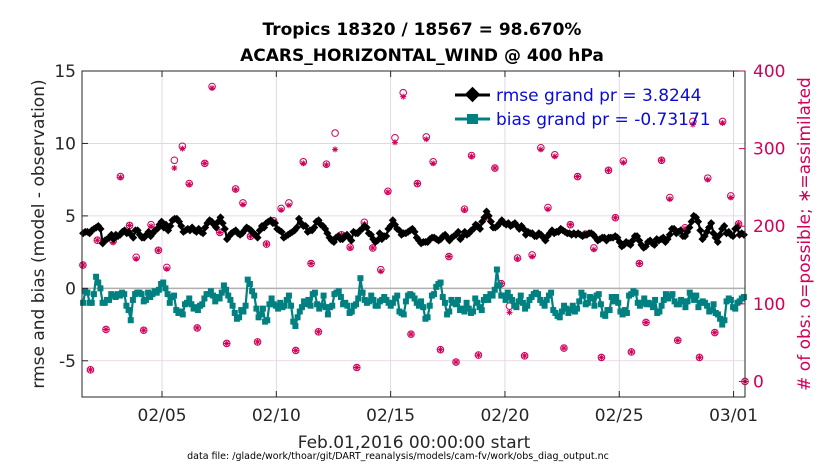 This screenshot has width=830, height=470. What do you see at coordinates (448, 416) in the screenshot?
I see `x-tick-labels: 02/05 02/10 02/15 02/20 02/25 03/01` at bounding box center [448, 416].